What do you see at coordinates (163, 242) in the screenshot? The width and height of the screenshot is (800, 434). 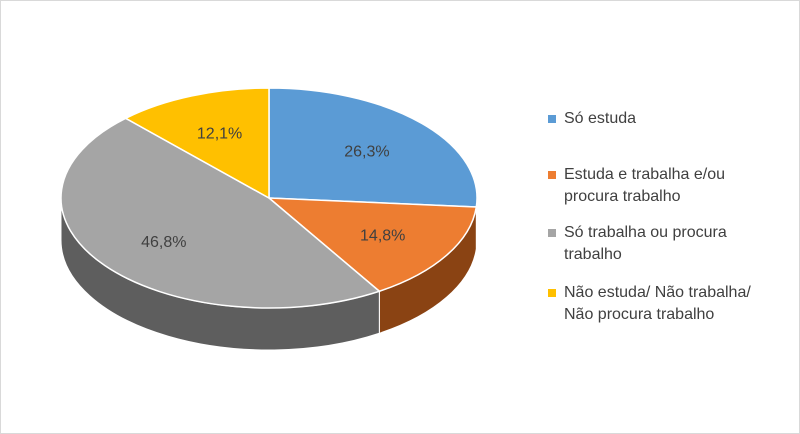 I see `data-label-s-trabalha-ou-procura-trabalho: 46,8%` at bounding box center [163, 242].